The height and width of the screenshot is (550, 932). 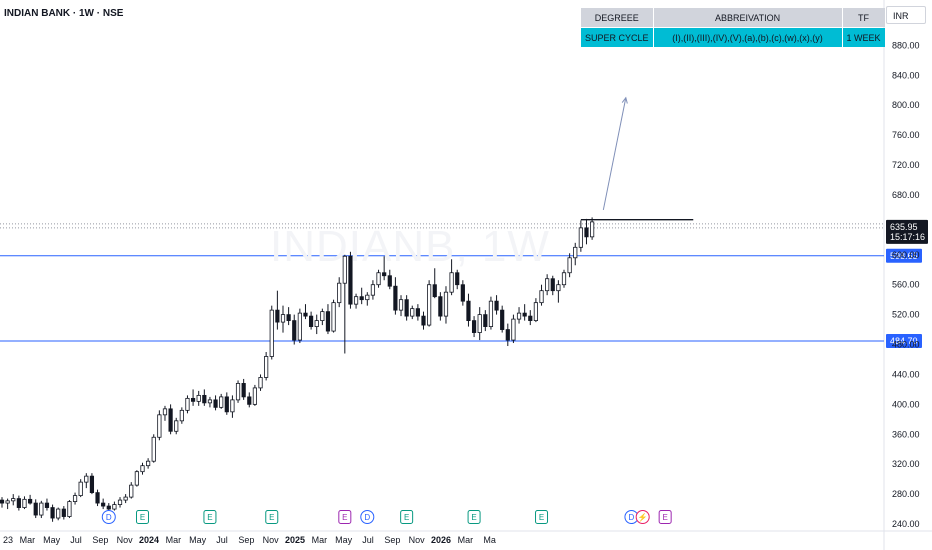 What do you see at coordinates (624, 100) in the screenshot?
I see `projection-arrow-head` at bounding box center [624, 100].